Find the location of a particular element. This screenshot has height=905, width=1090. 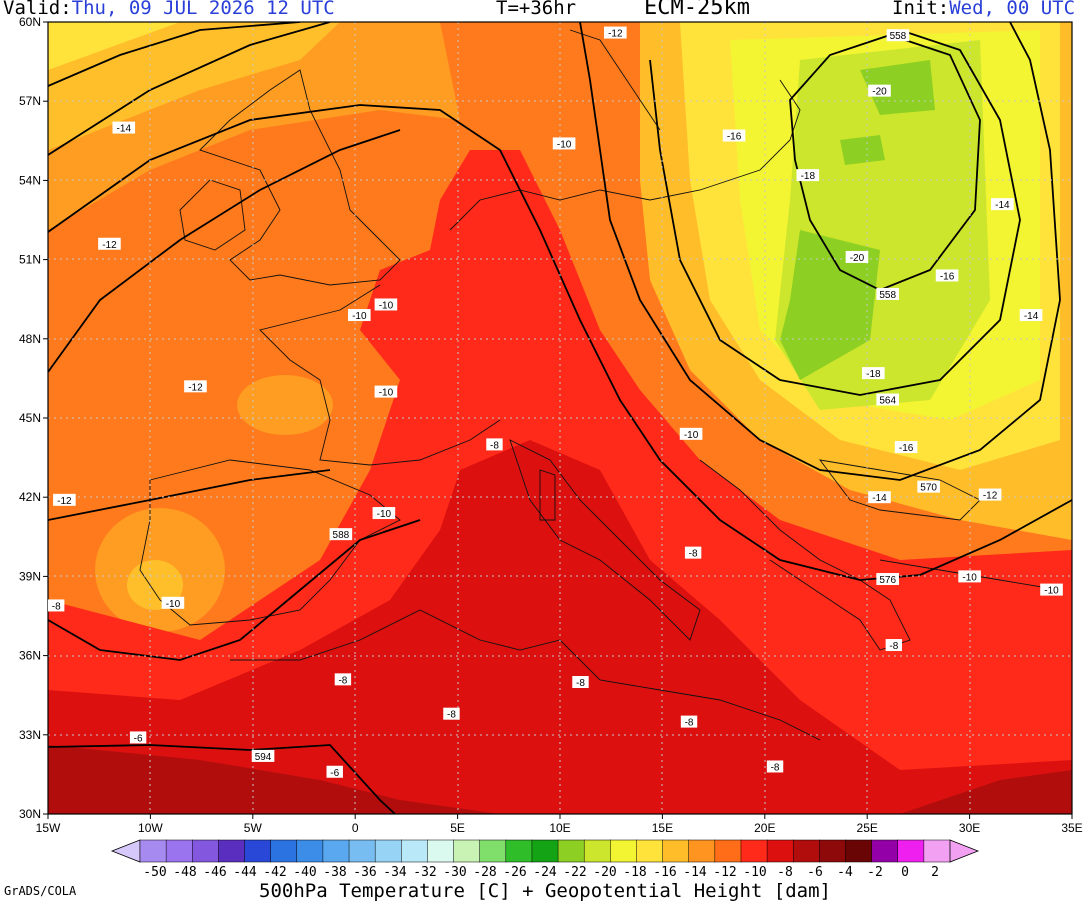

colorbar-label: -34 is located at coordinates (395, 872).